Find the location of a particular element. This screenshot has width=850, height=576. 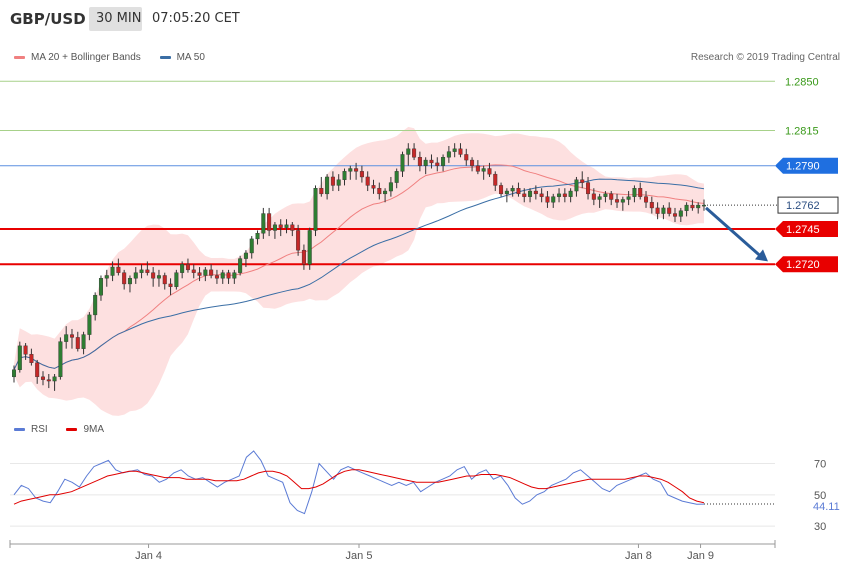

legend-label-rsi: RSI is located at coordinates (39, 429).